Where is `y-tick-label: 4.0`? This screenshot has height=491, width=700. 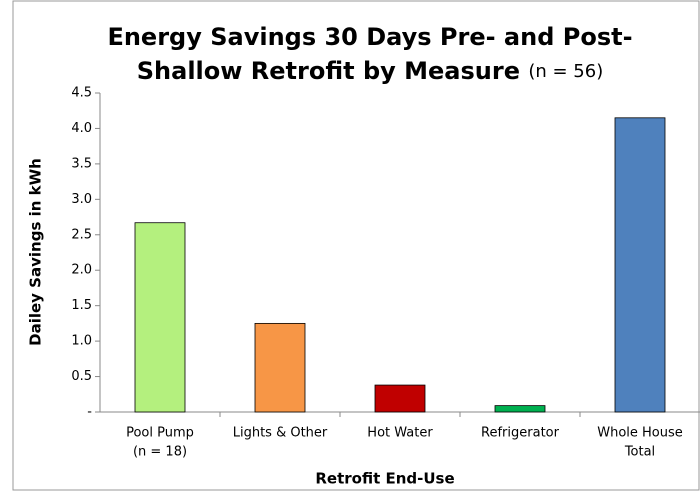
y-tick-label: 4.0 is located at coordinates (81, 128).